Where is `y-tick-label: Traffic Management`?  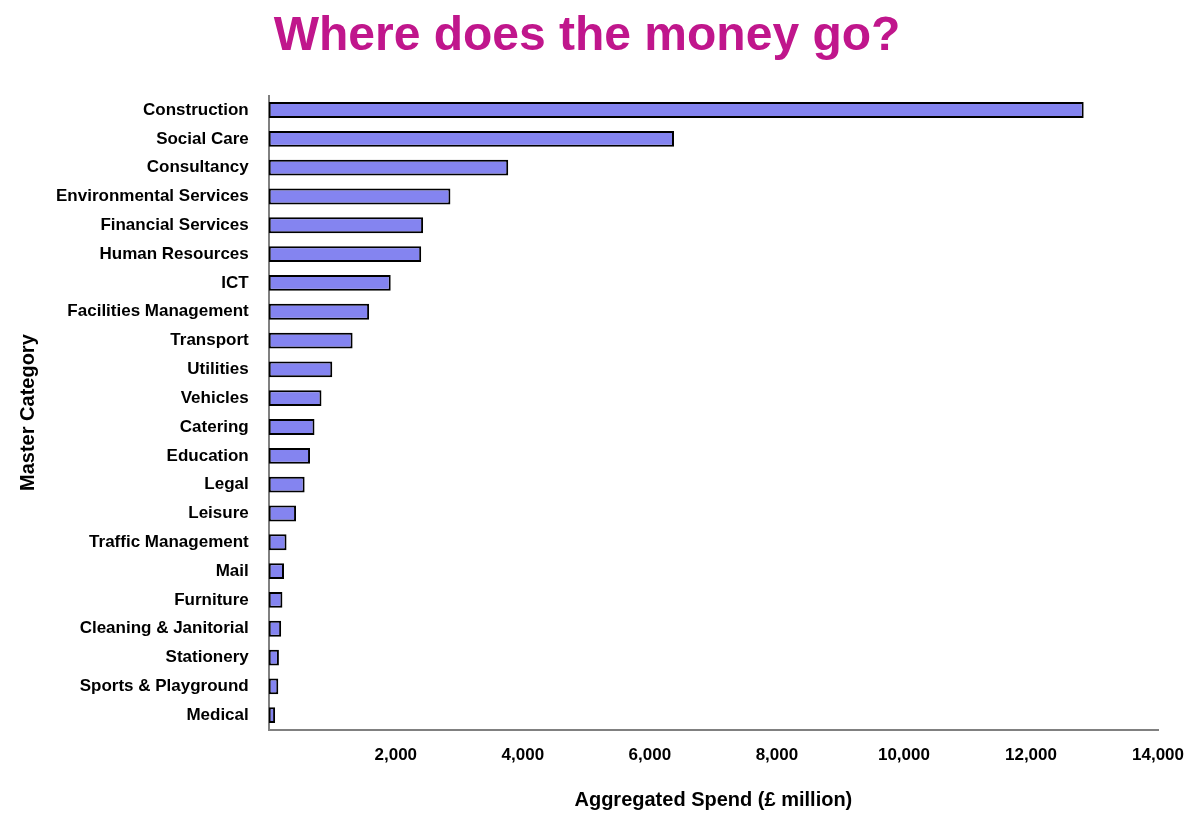
y-tick-label: Traffic Management is located at coordinates (169, 541).